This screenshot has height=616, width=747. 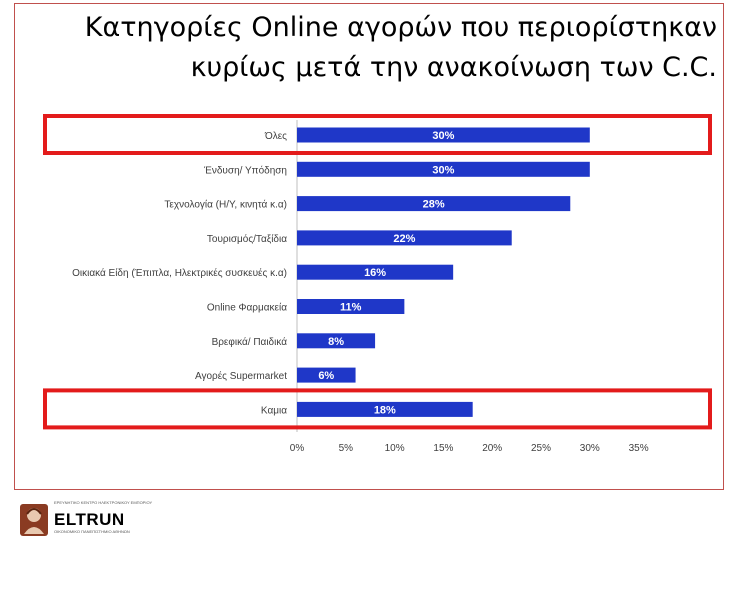 What do you see at coordinates (103, 502) in the screenshot?
I see `logo-tagline: ΕΡΕΥΝΗΤΙΚΟ ΚΕΝΤΡΟ ΗΛΕΚΤΡΟΝΙΚΟΥ ΕΜΠΟΡΙΟΥ` at bounding box center [103, 502].